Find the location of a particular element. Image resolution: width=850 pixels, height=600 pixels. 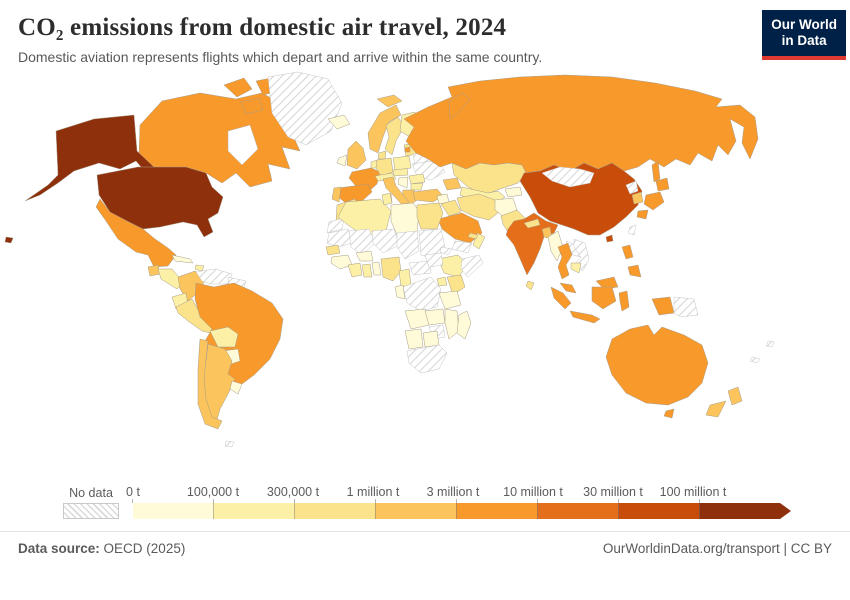

country-indonesia-sulawesi is located at coordinates (624, 301).